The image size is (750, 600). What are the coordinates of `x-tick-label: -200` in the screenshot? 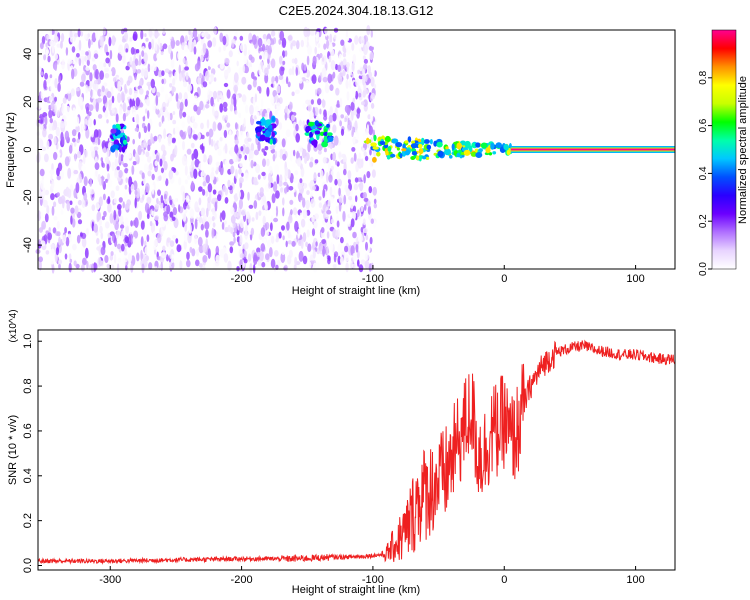 It's located at (242, 580).